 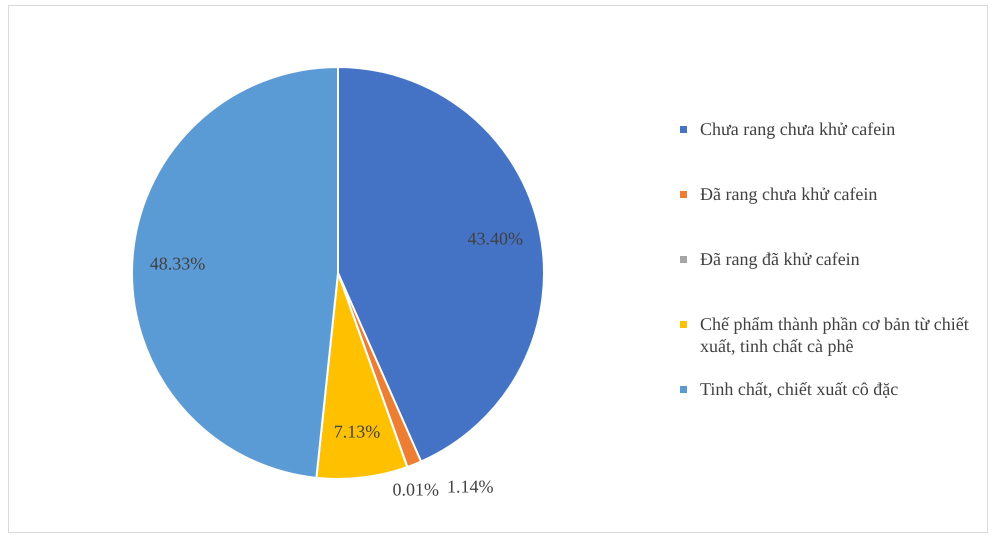 I want to click on legend-label: Chưa rang chưa khử cafein, so click(x=798, y=129).